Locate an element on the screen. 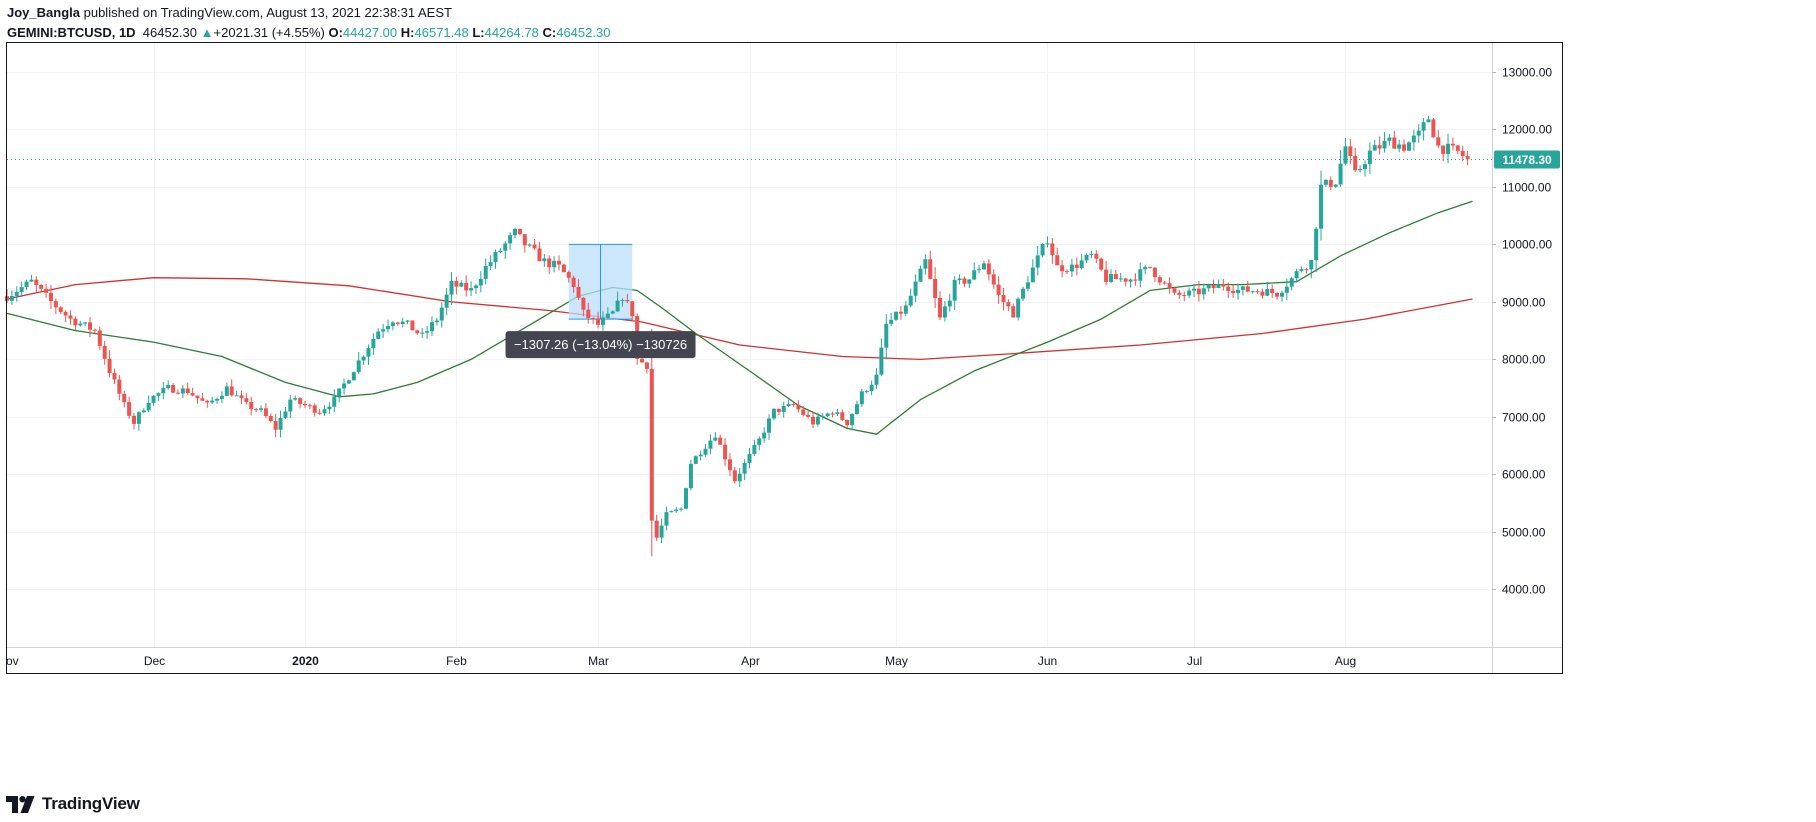 The image size is (1816, 822). tradingview-logo: TradingView is located at coordinates (73, 804).